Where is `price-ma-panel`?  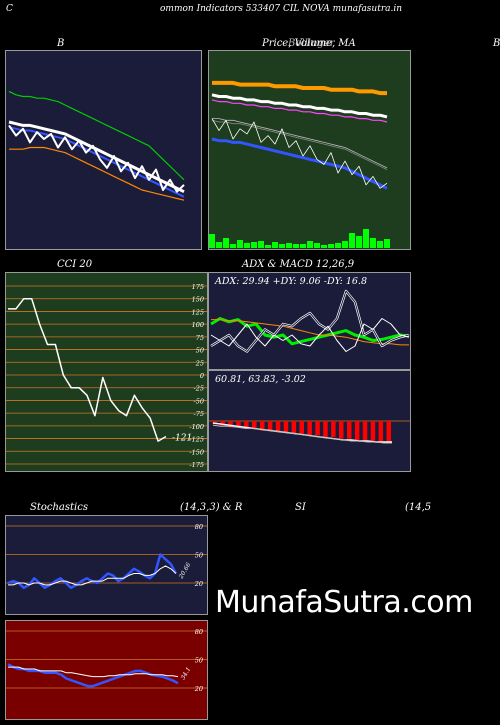 price-ma-panel is located at coordinates (309, 150).